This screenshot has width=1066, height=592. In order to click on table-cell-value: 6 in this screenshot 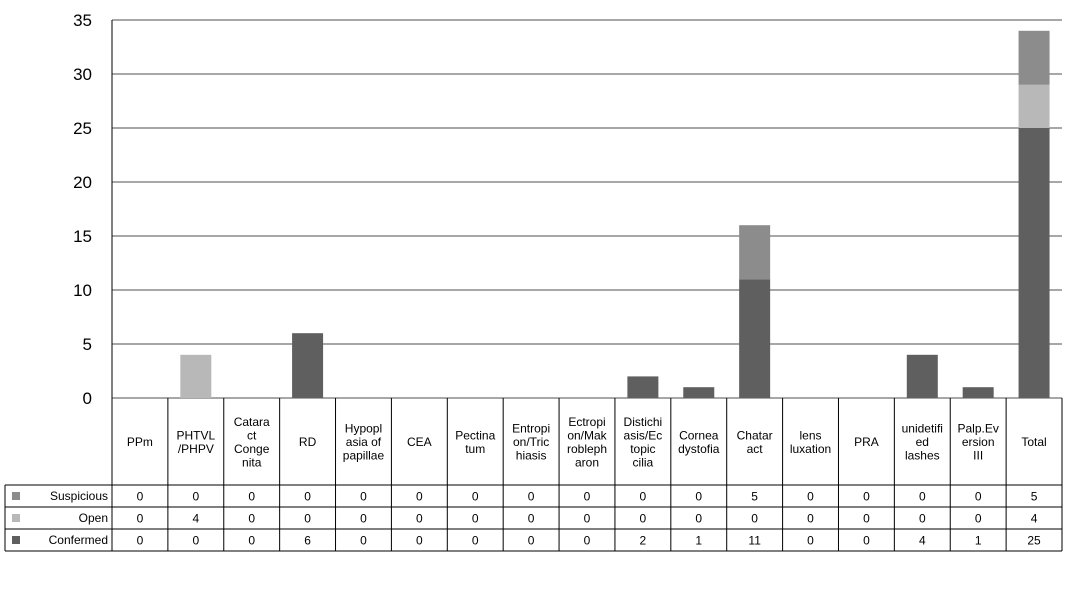, I will do `click(307, 541)`.